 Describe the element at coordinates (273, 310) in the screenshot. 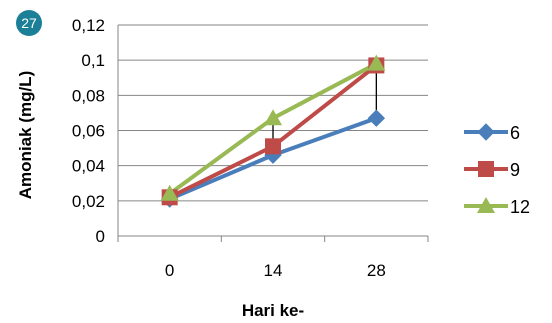

I see `x-axis-title: Hari ke-` at that location.